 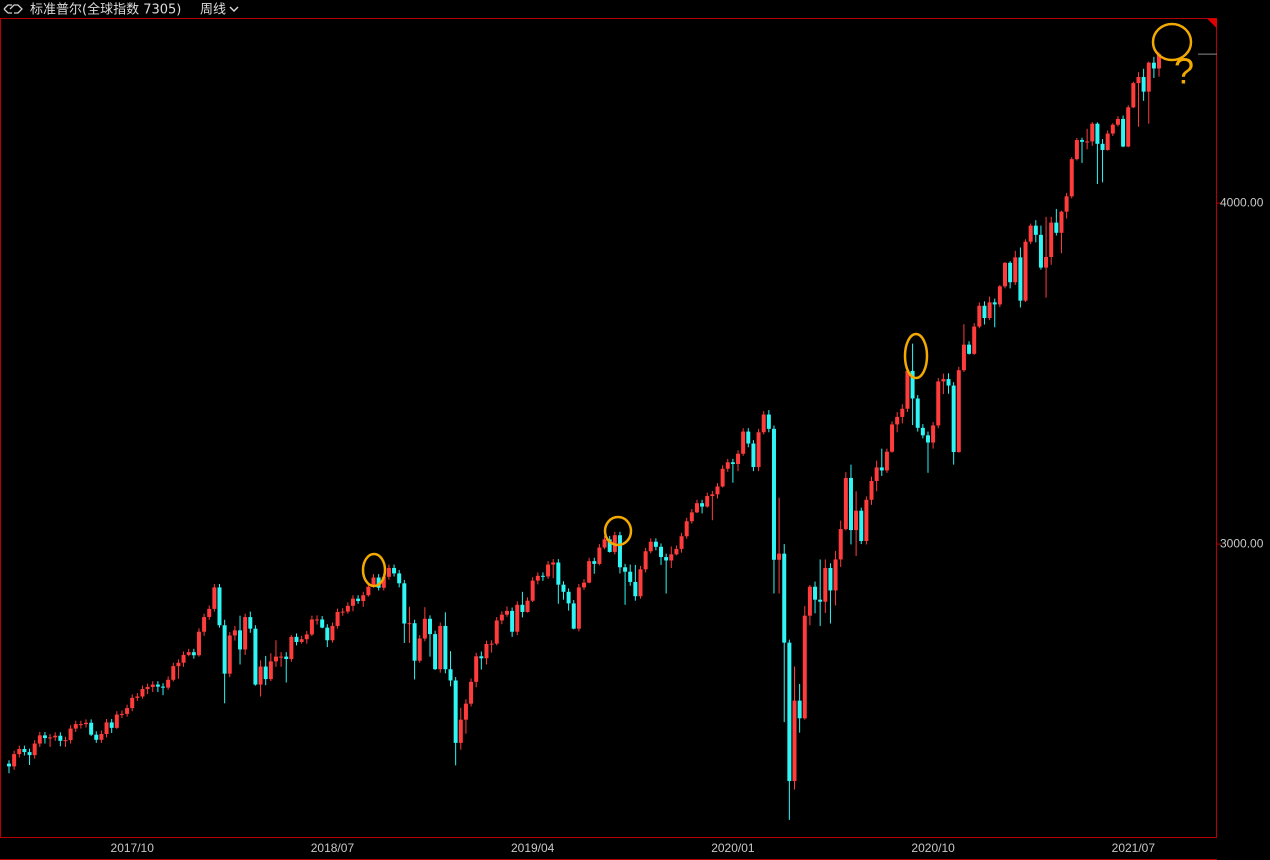 What do you see at coordinates (121, 10) in the screenshot?
I see `toolbar: 标准普尔(全球指数 7305) 周线` at bounding box center [121, 10].